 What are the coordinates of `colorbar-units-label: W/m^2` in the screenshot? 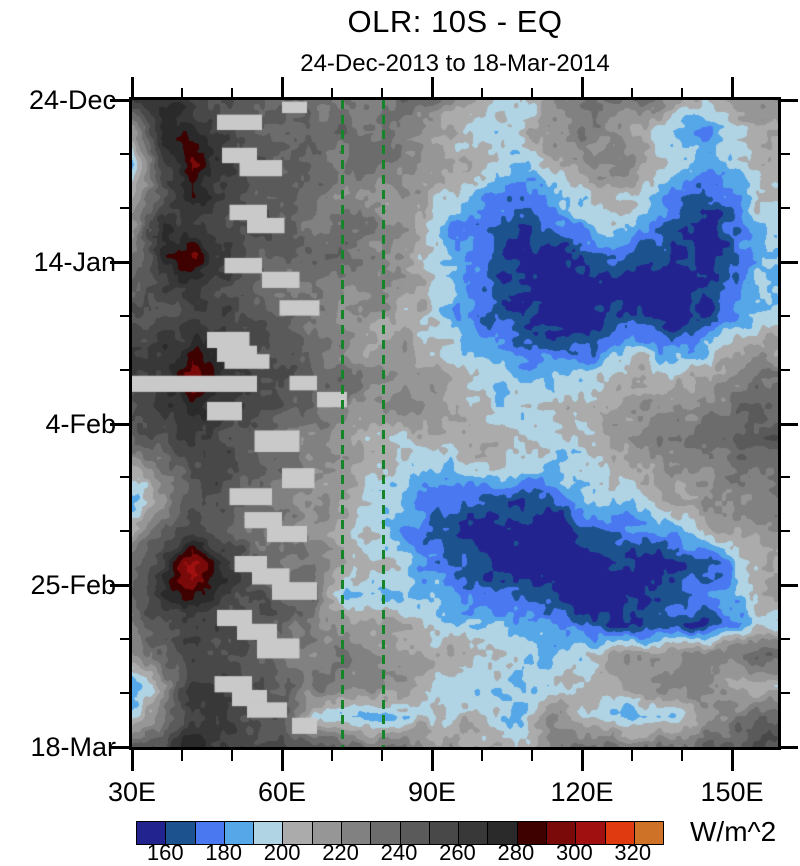 It's located at (733, 831).